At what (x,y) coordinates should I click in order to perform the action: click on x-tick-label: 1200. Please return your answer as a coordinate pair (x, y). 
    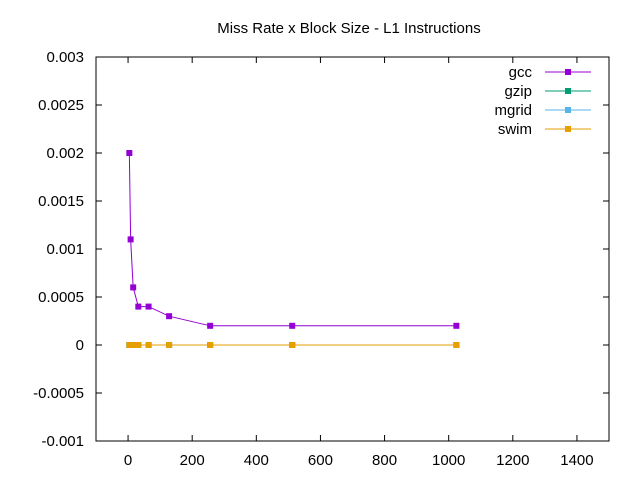
    Looking at the image, I should click on (512, 460).